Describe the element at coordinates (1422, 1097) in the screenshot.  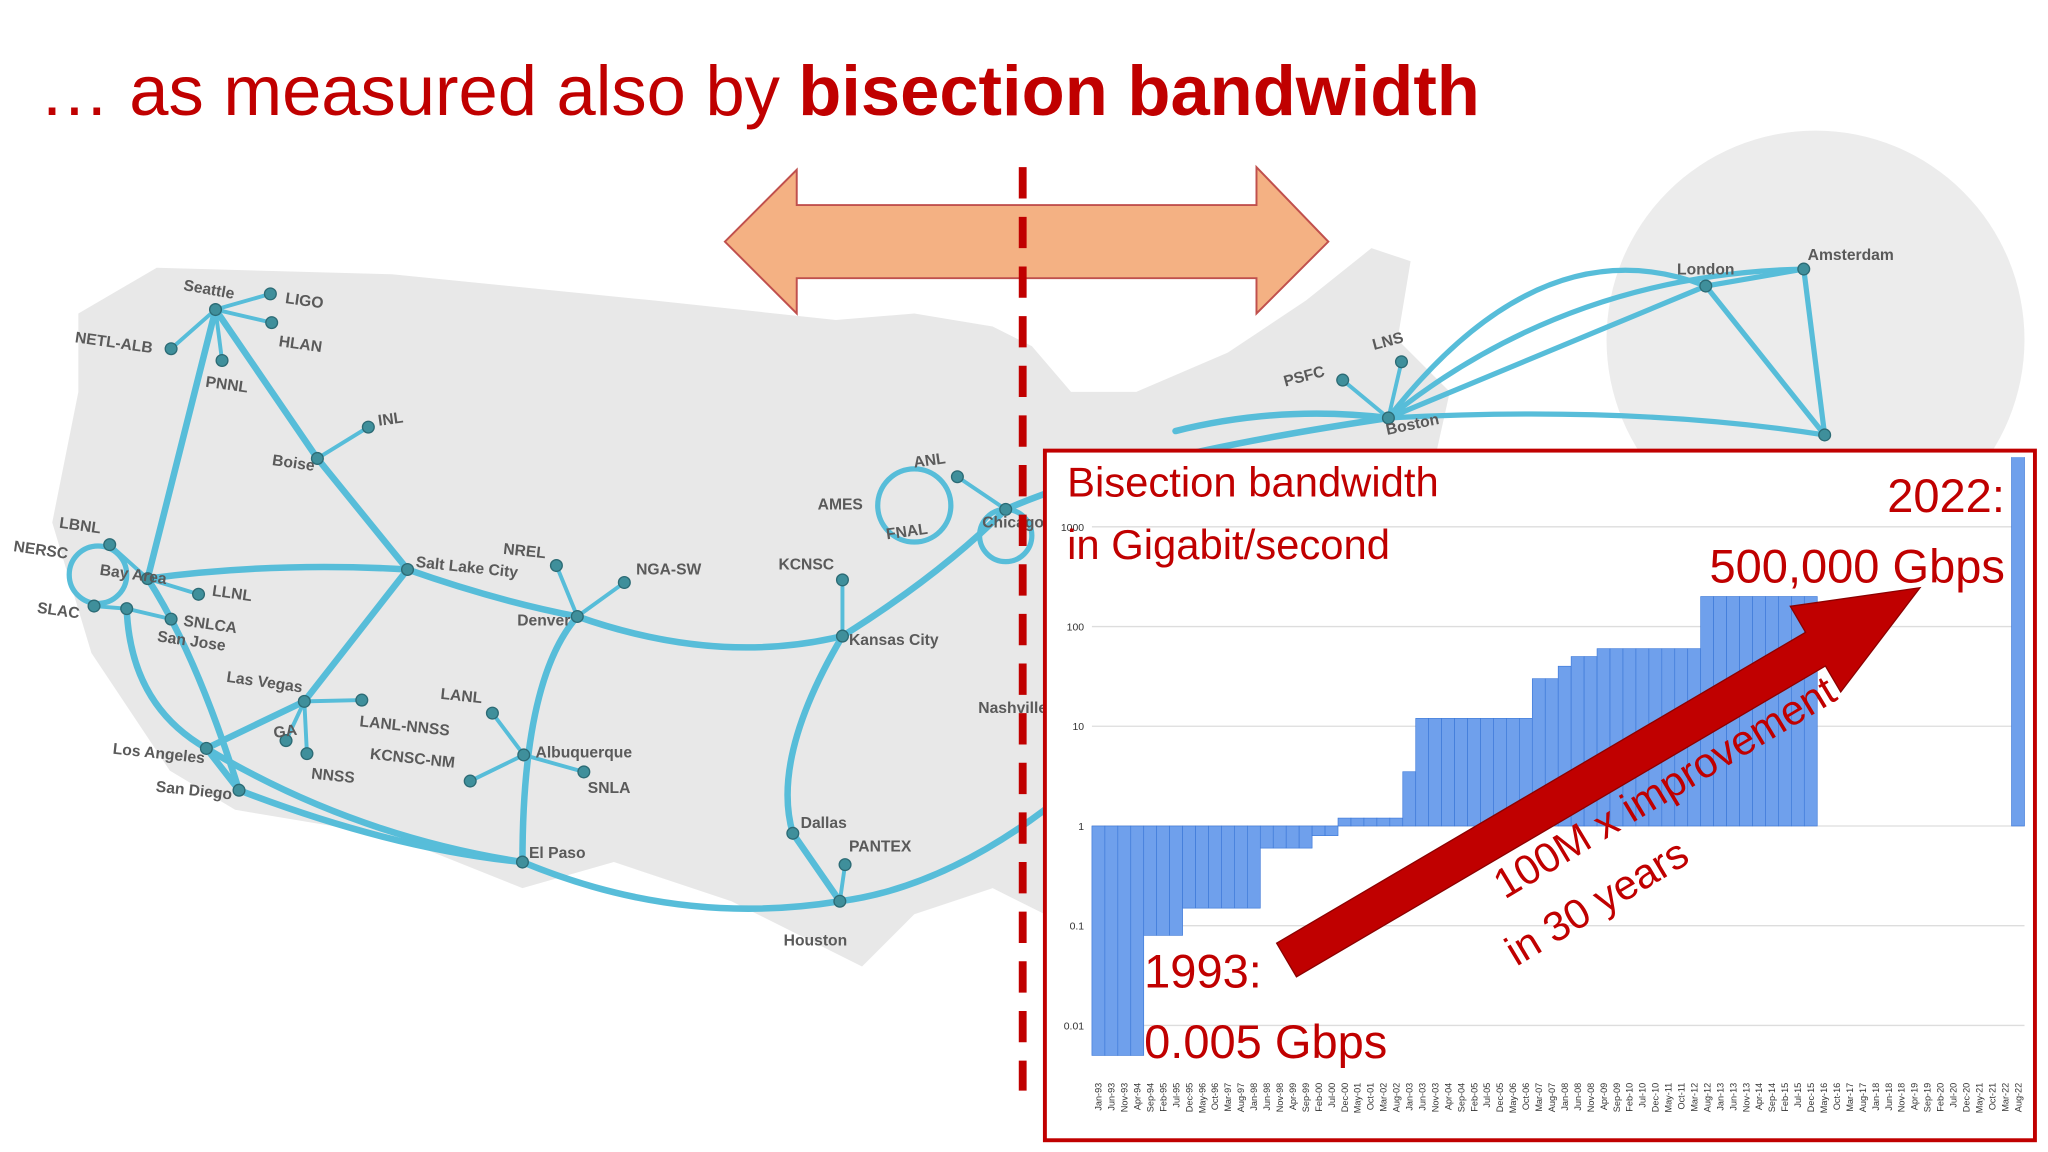
I see `x-tick-label: Jun-03` at that location.